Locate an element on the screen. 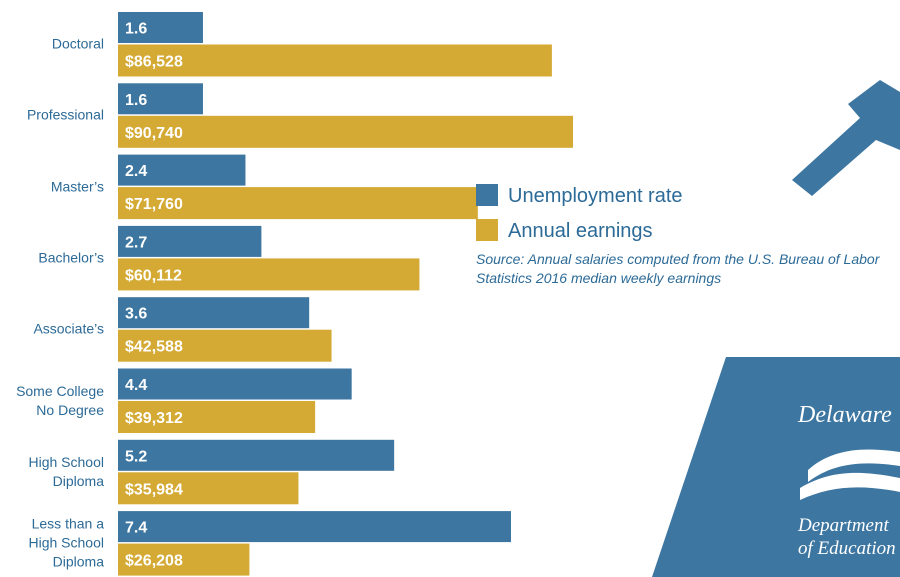 The width and height of the screenshot is (900, 577). value-label: 2.4 is located at coordinates (136, 171).